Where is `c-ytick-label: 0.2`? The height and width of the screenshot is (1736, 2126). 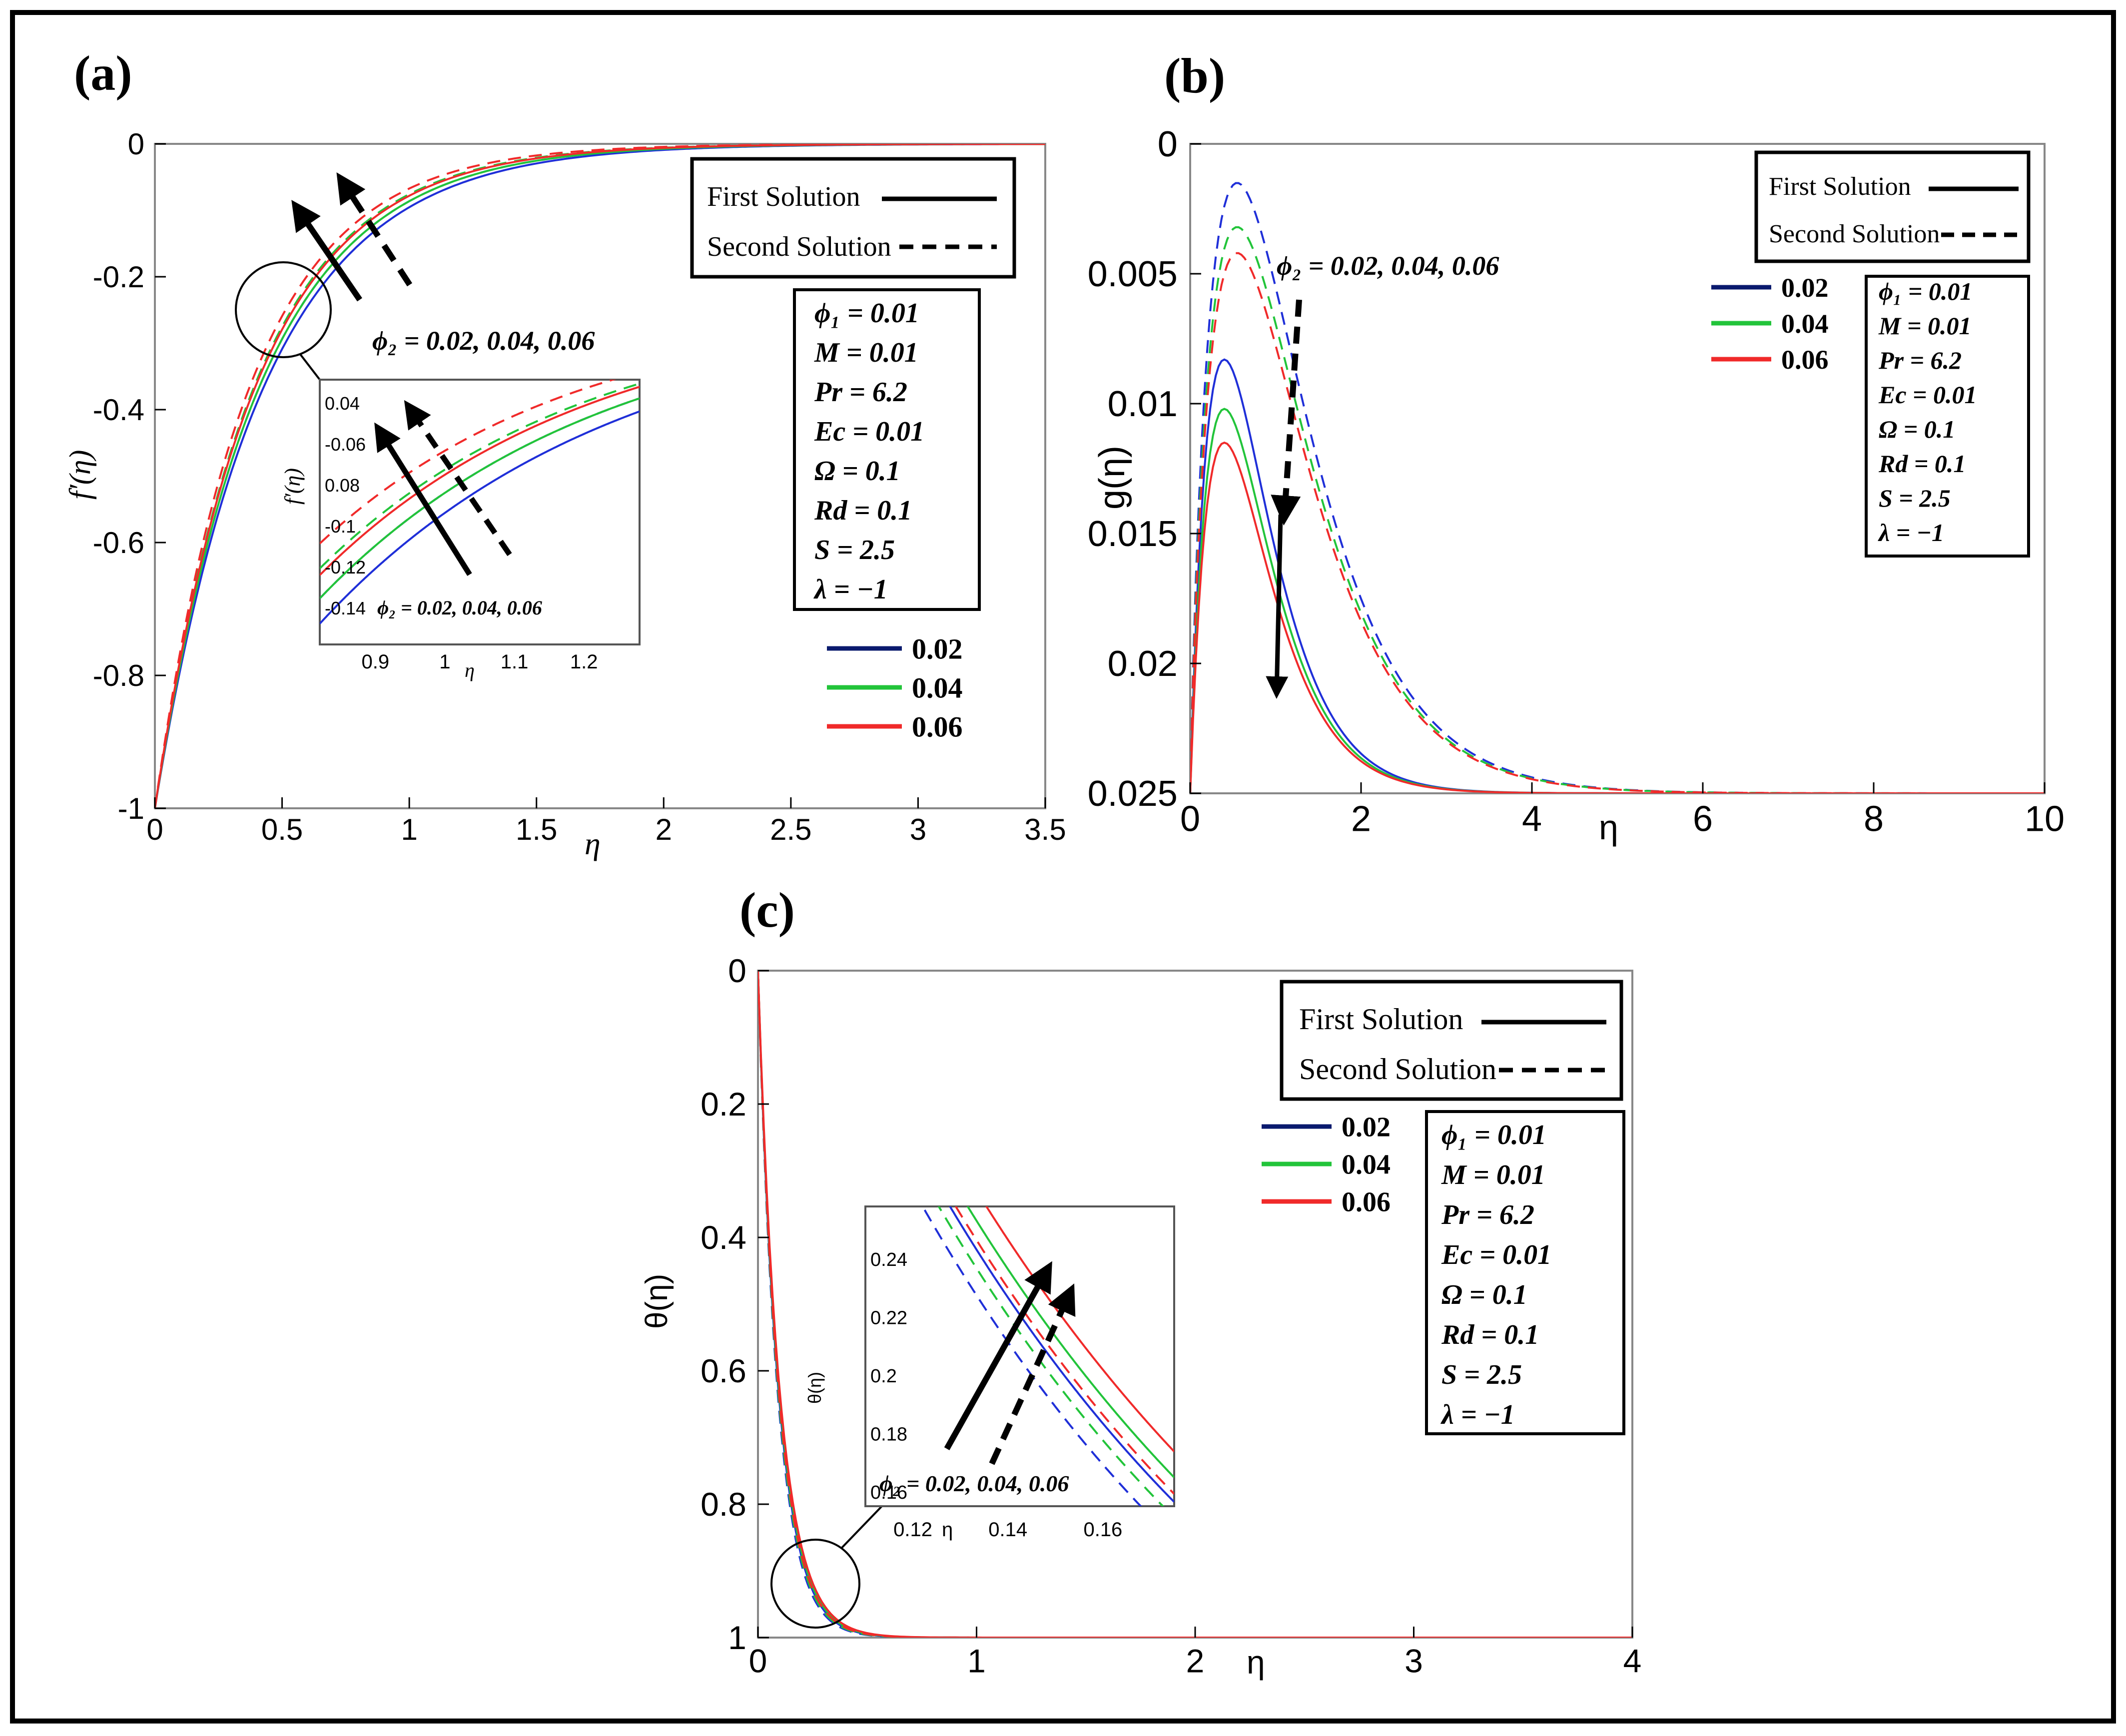 c-ytick-label: 0.2 is located at coordinates (723, 1104).